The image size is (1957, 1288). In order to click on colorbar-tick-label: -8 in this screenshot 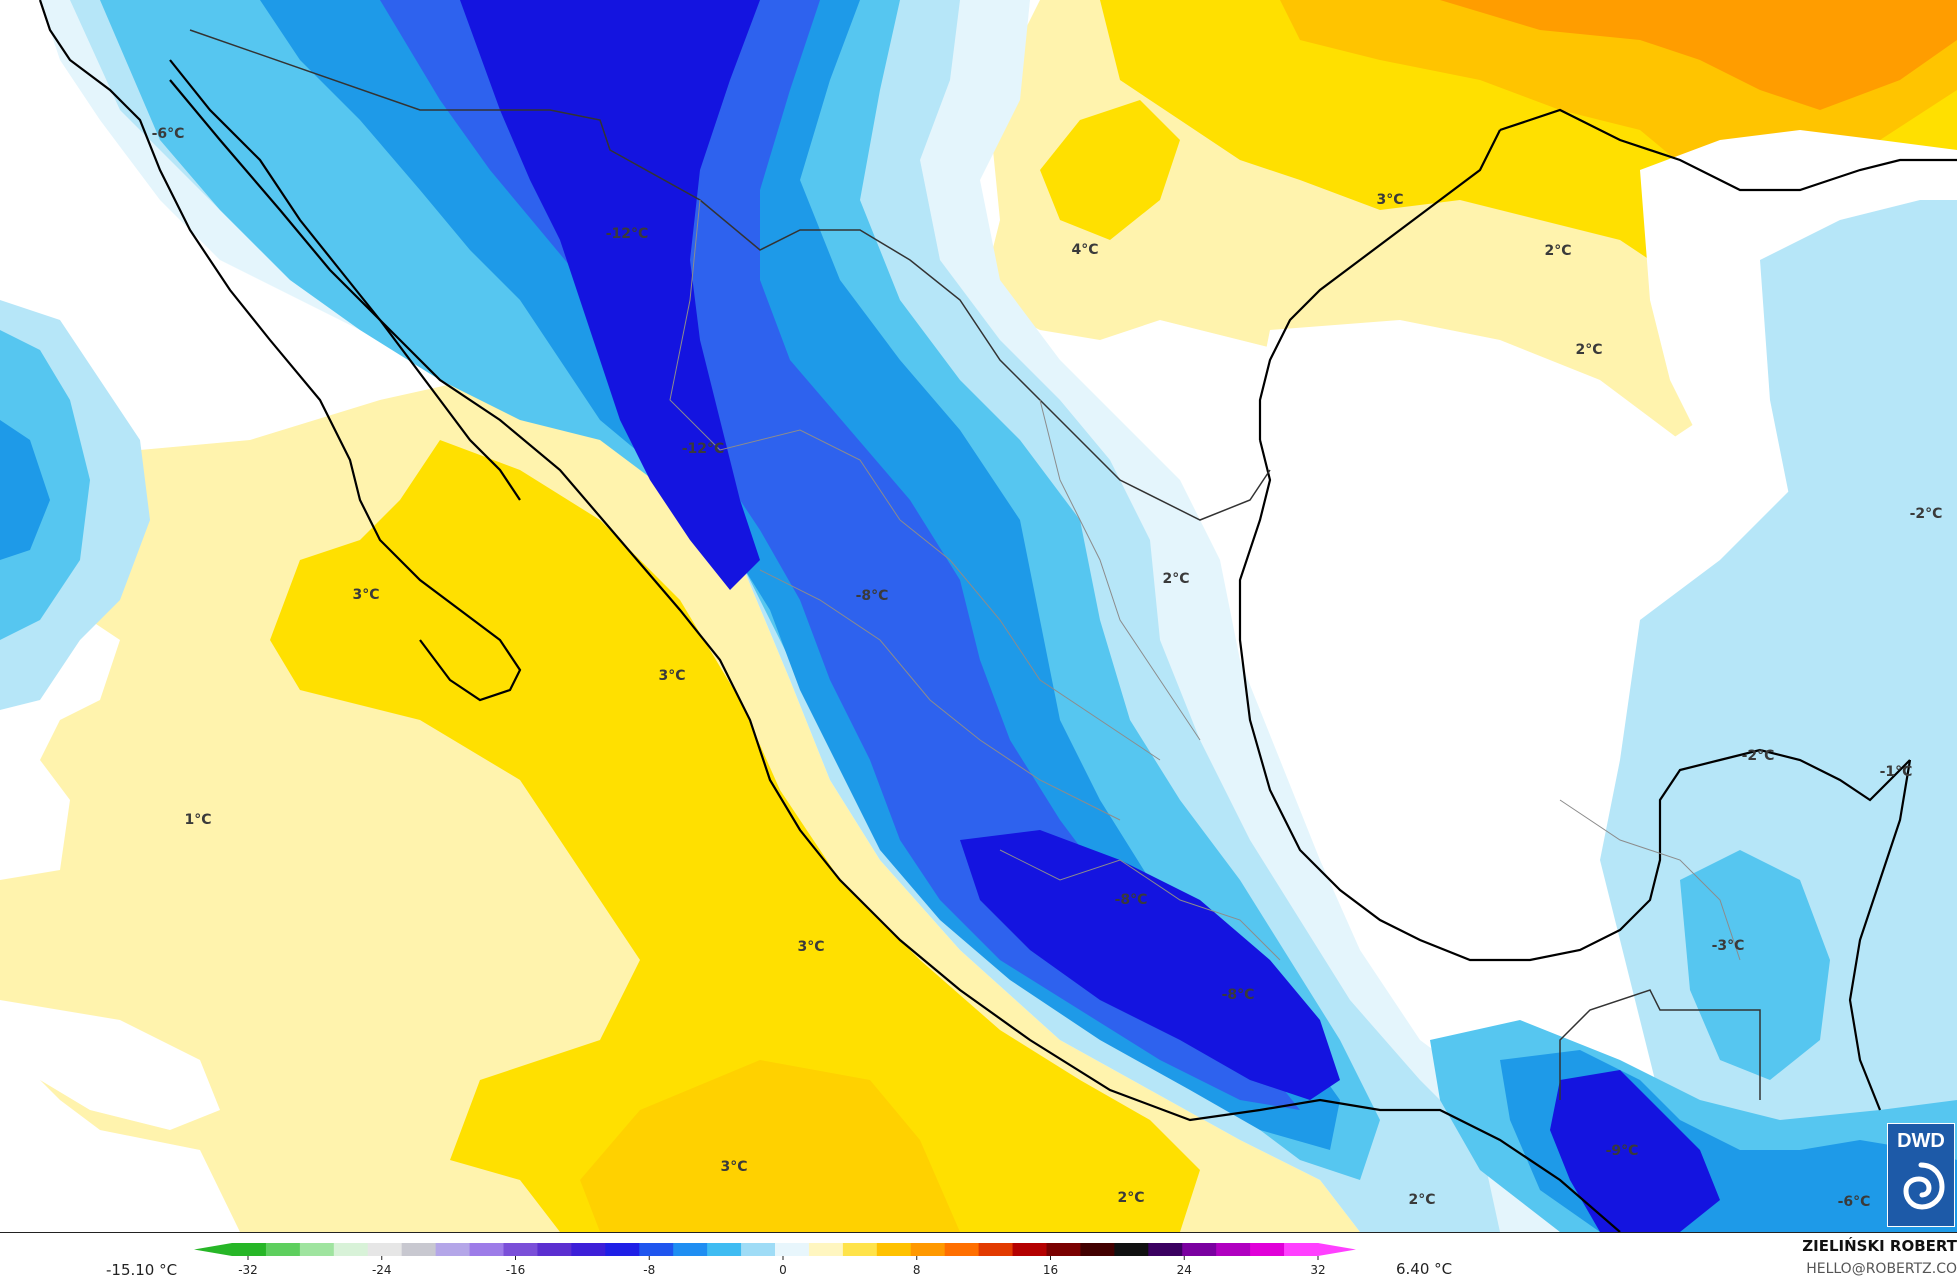, I will do `click(649, 1270)`.